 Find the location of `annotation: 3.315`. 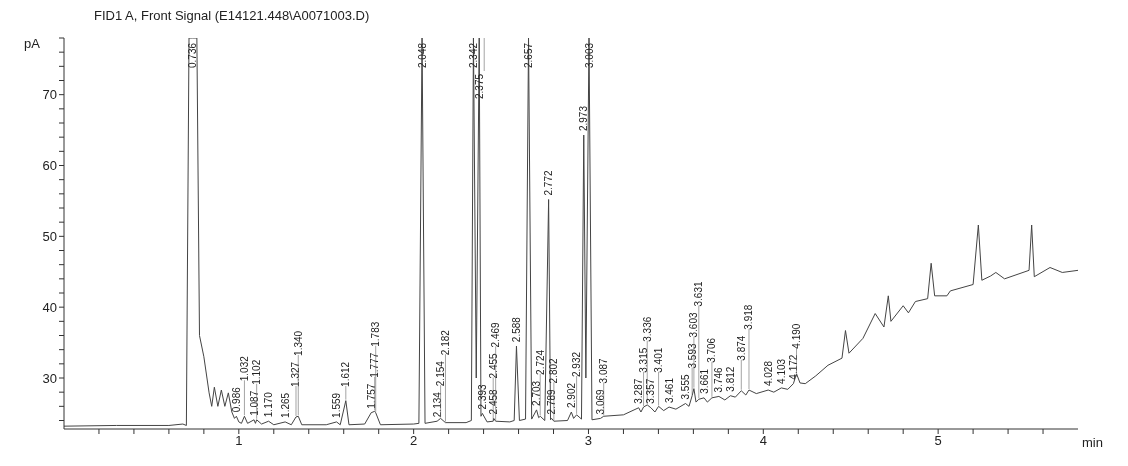

annotation: 3.315 is located at coordinates (644, 360).